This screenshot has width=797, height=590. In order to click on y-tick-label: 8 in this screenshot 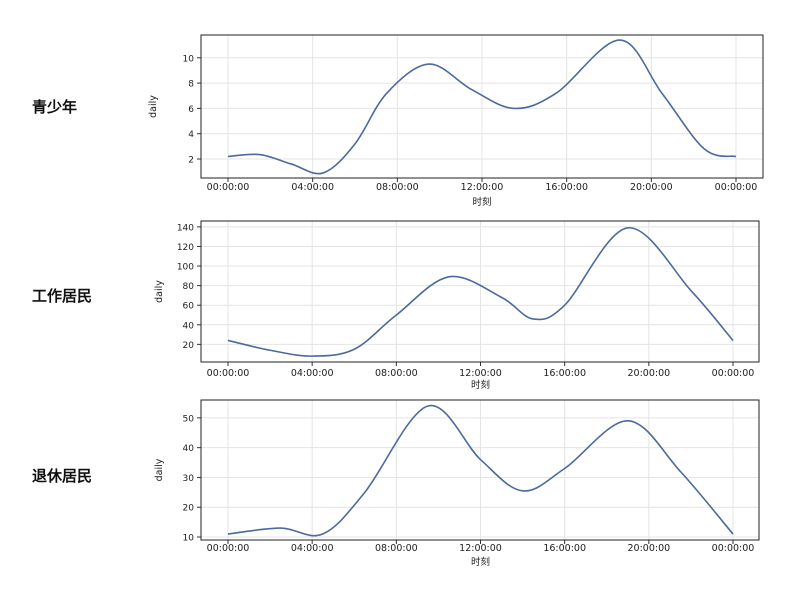, I will do `click(191, 85)`.